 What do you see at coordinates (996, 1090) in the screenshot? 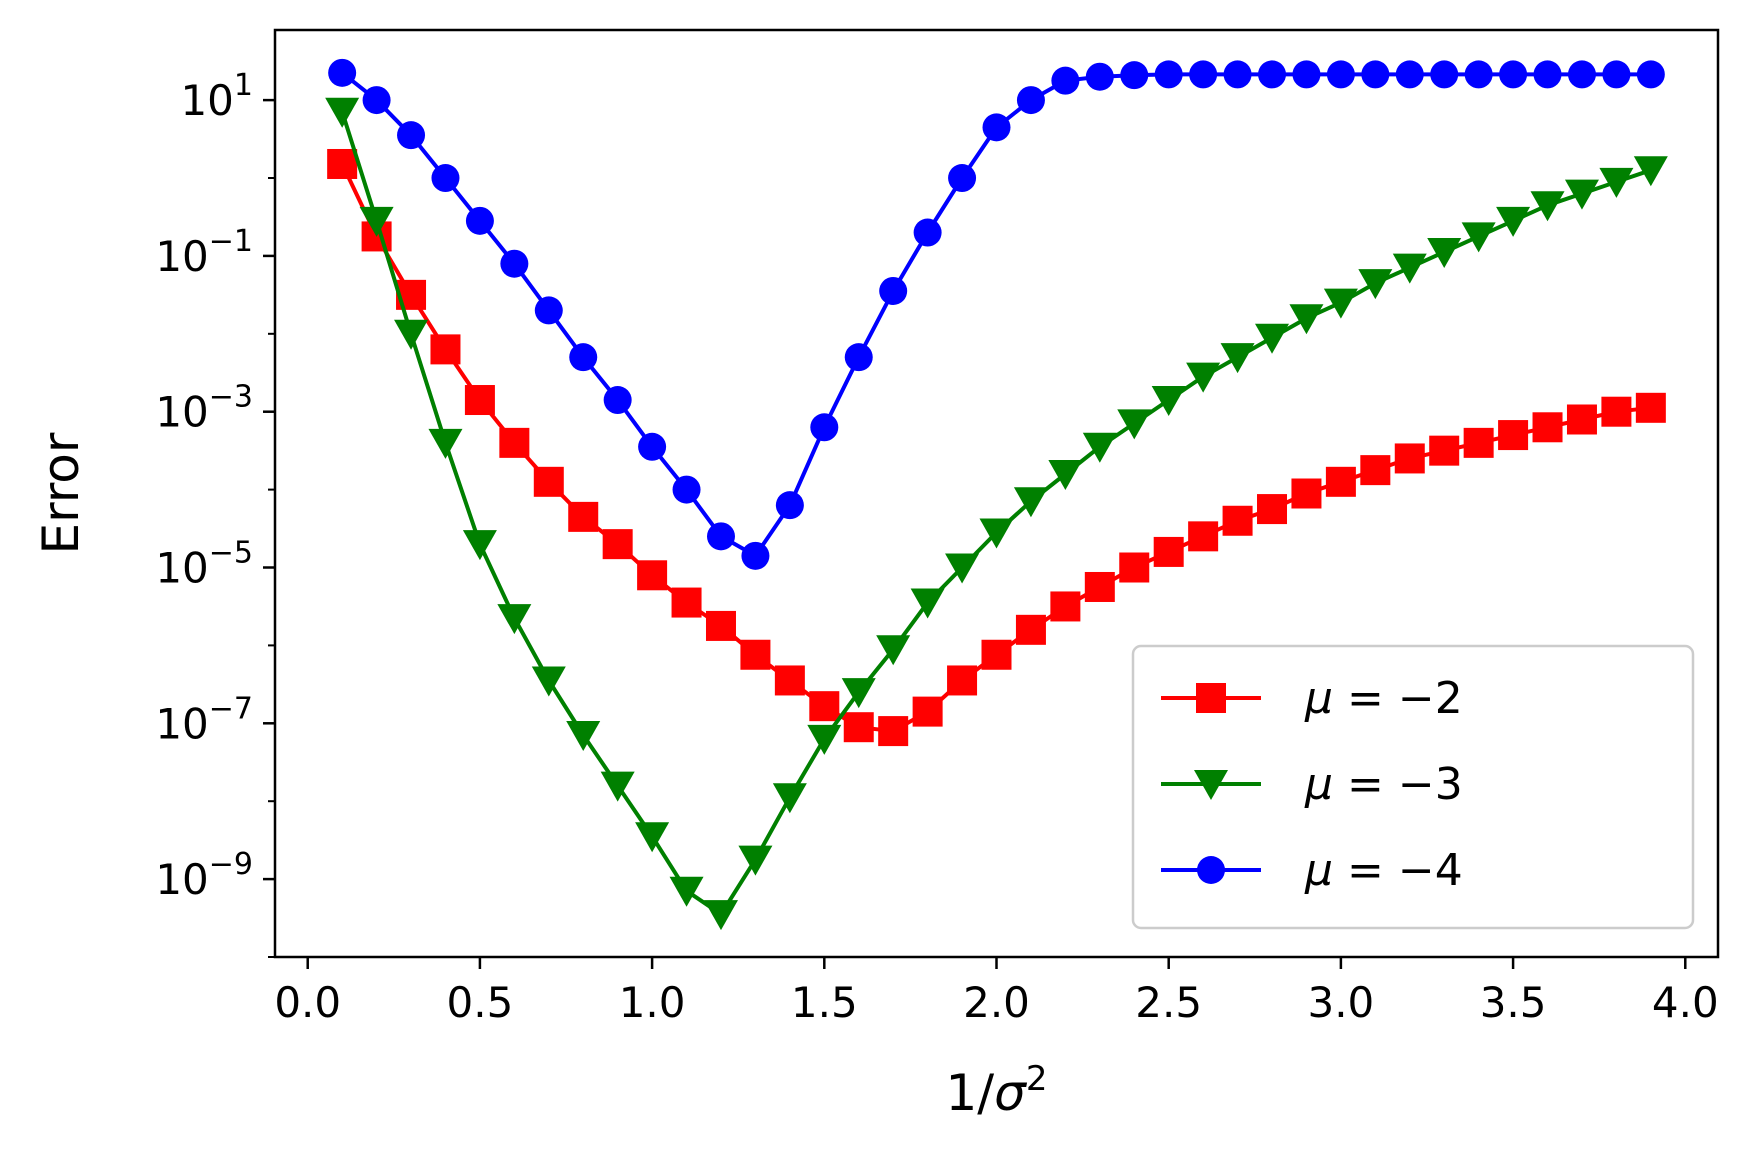
I see `x-axis-label: 1/σ2` at bounding box center [996, 1090].